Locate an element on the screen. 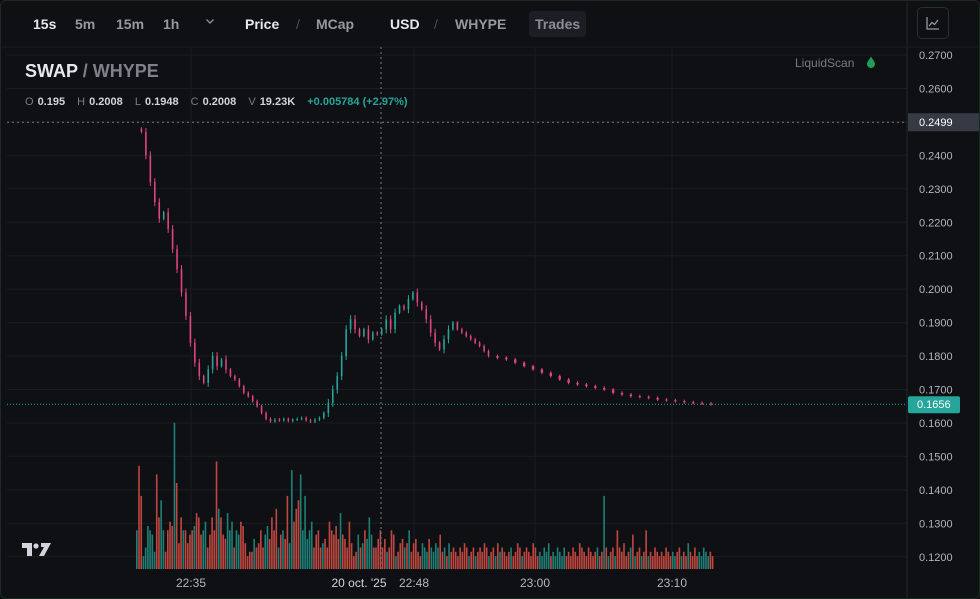 The width and height of the screenshot is (980, 599). last-price-tag is located at coordinates (934, 405).